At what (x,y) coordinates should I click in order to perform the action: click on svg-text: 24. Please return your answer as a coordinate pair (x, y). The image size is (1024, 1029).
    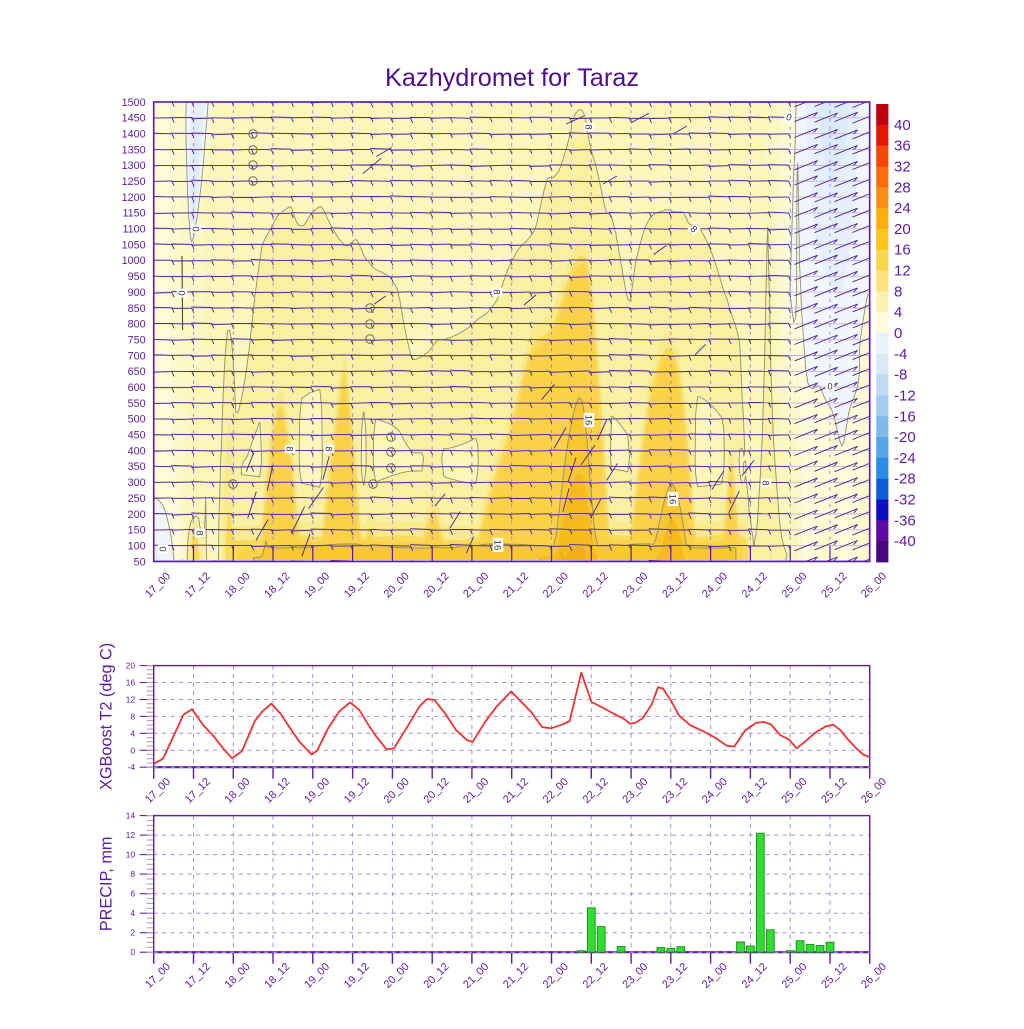
    Looking at the image, I should click on (902, 208).